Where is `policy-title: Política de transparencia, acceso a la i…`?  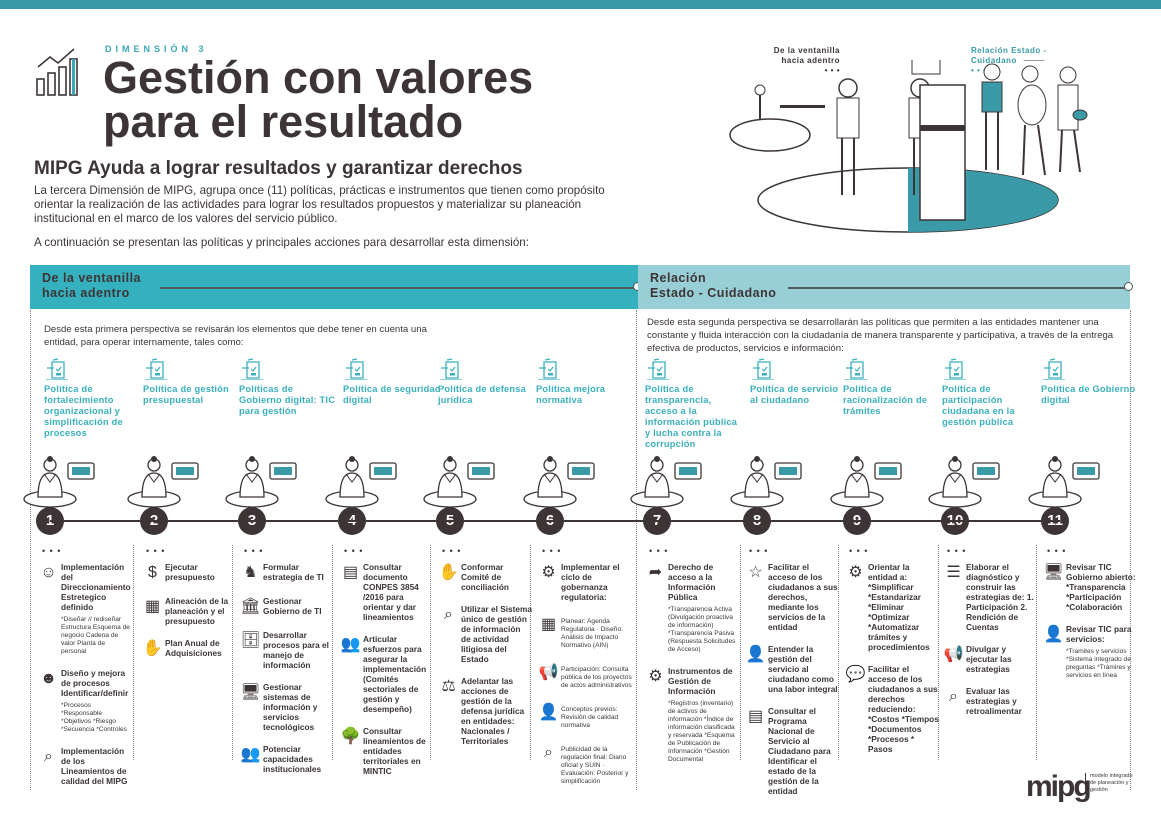 policy-title: Política de transparencia, acceso a la i… is located at coordinates (691, 416).